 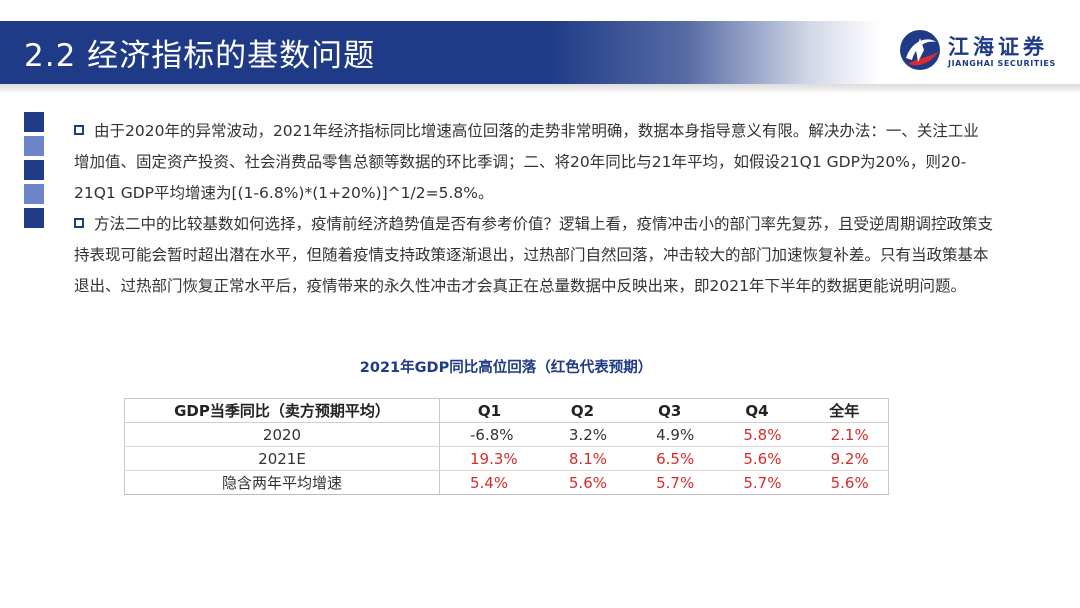 What do you see at coordinates (489, 410) in the screenshot?
I see `header-cell: Q1` at bounding box center [489, 410].